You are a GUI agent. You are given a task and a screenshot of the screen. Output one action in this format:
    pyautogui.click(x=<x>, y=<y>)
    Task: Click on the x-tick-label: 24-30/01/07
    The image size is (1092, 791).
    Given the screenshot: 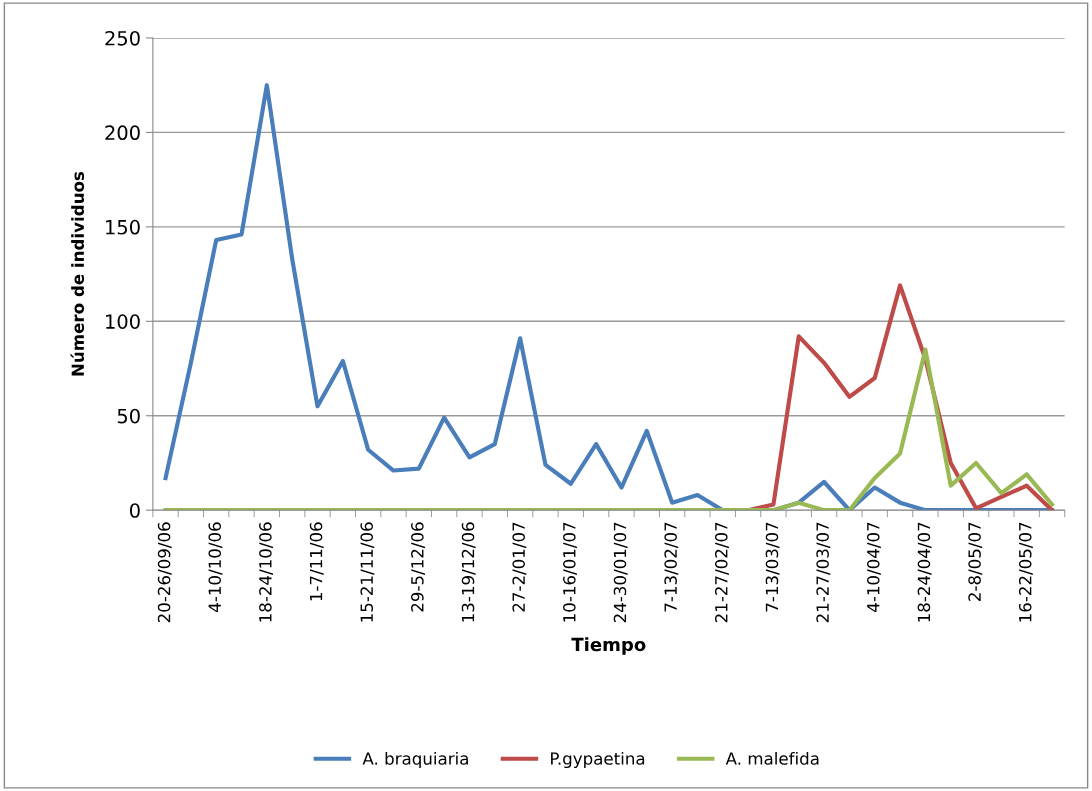 What is the action you would take?
    pyautogui.click(x=620, y=572)
    